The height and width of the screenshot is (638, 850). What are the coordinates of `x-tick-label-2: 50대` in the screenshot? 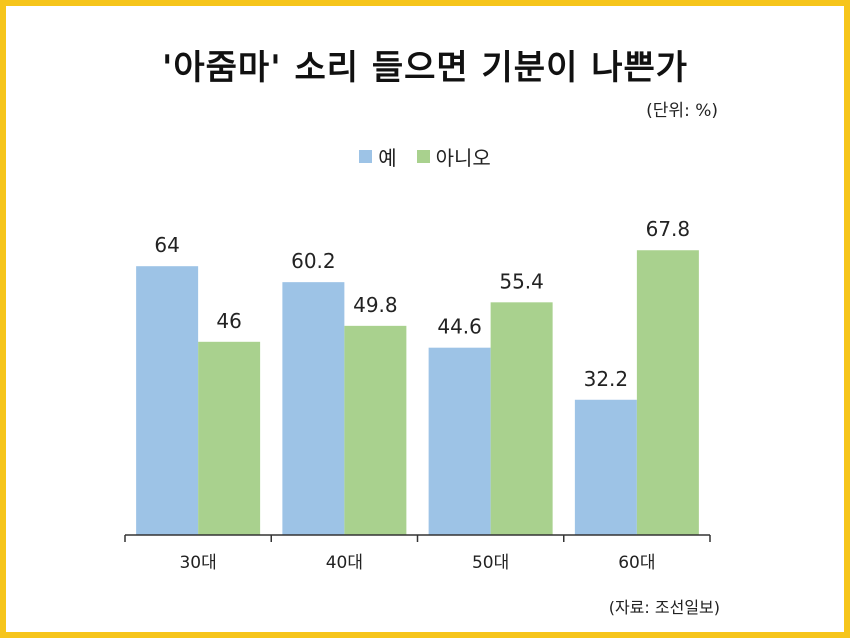 It's located at (490, 563).